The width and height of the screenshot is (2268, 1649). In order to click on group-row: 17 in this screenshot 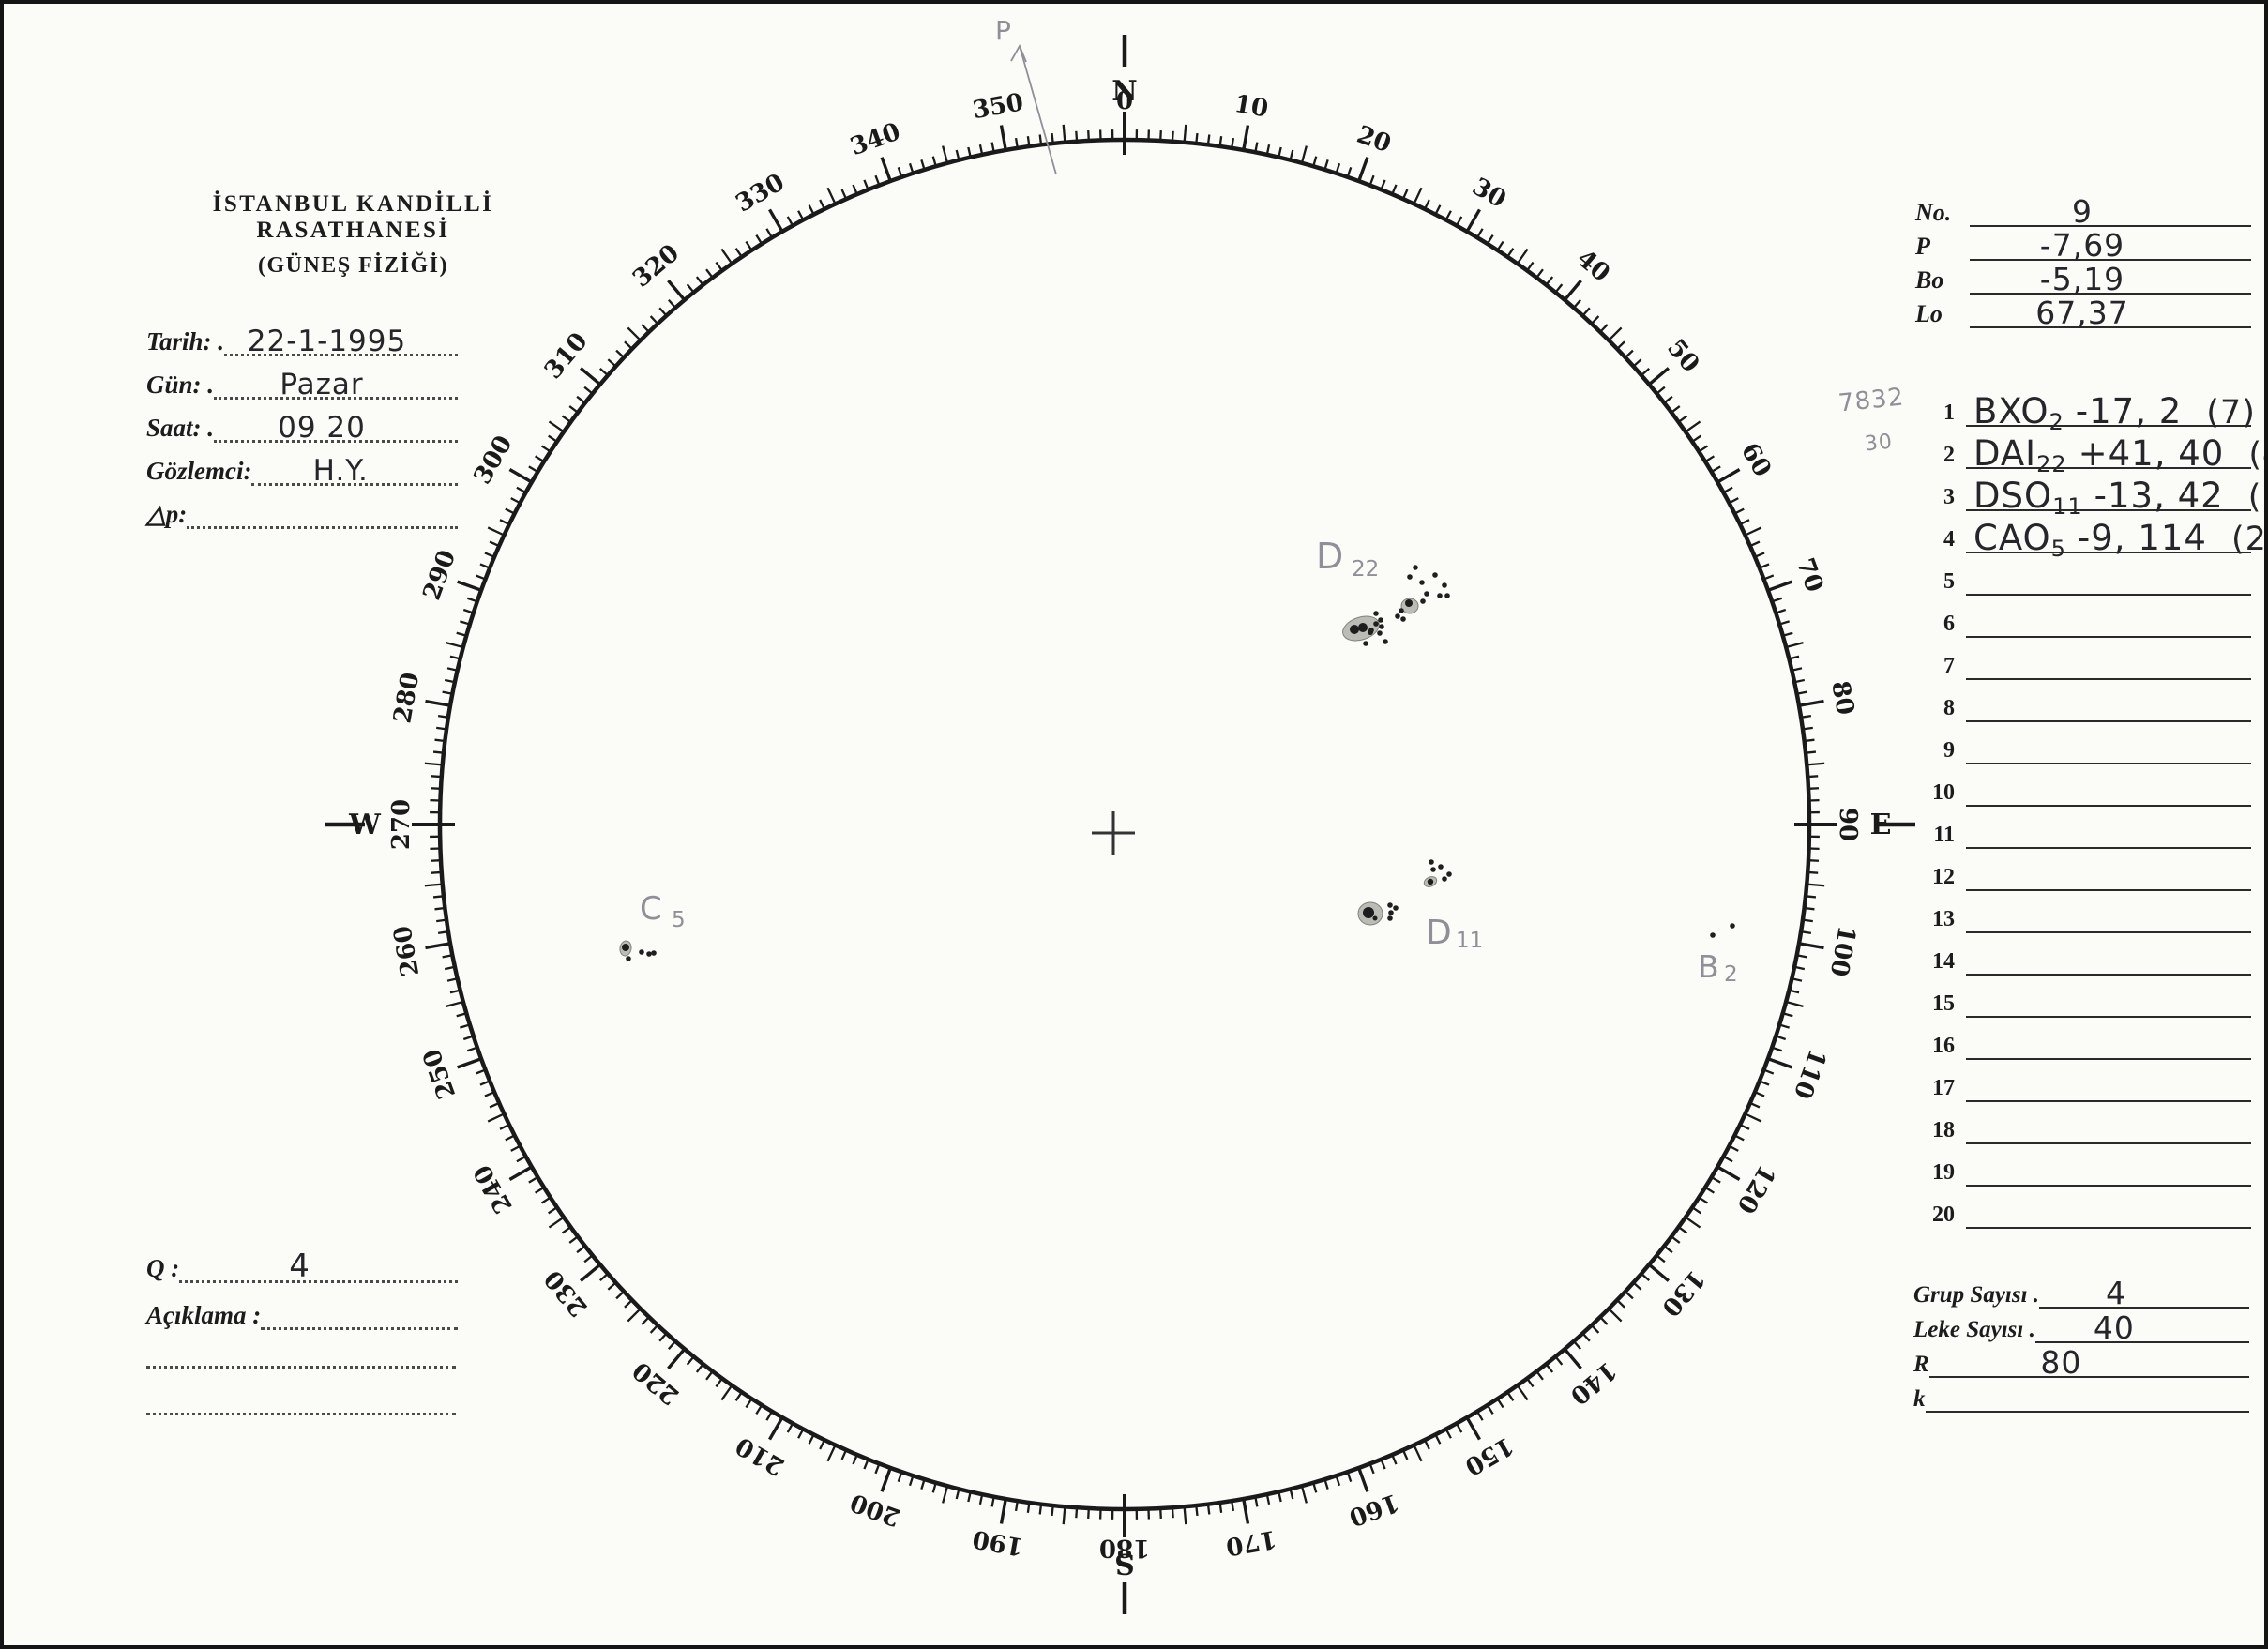, I will do `click(2082, 1087)`.